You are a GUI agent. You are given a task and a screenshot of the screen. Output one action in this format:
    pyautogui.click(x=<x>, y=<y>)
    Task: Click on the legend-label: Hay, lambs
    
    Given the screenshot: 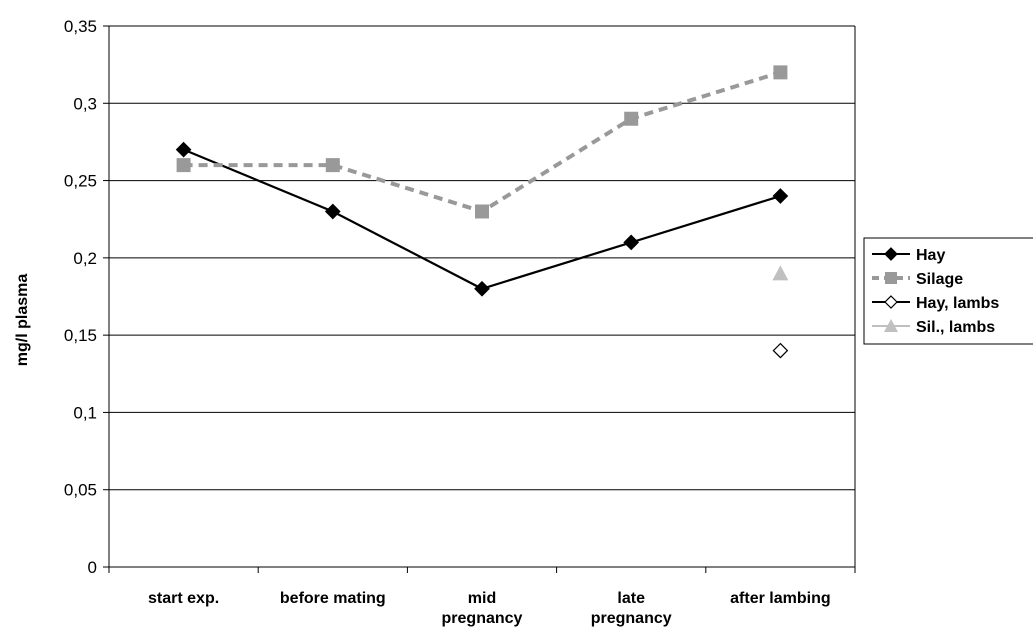 What is the action you would take?
    pyautogui.click(x=957, y=303)
    